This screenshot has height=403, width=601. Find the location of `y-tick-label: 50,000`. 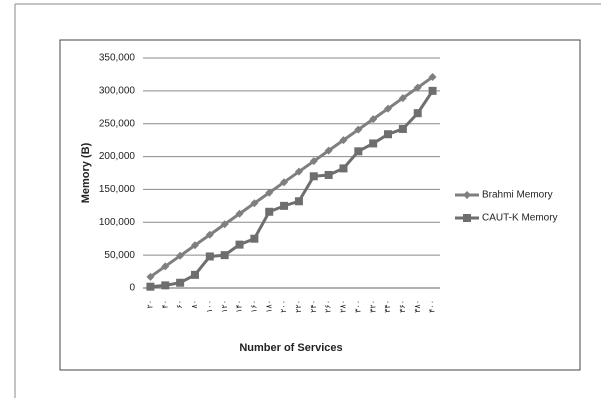

y-tick-label: 50,000 is located at coordinates (119, 255).